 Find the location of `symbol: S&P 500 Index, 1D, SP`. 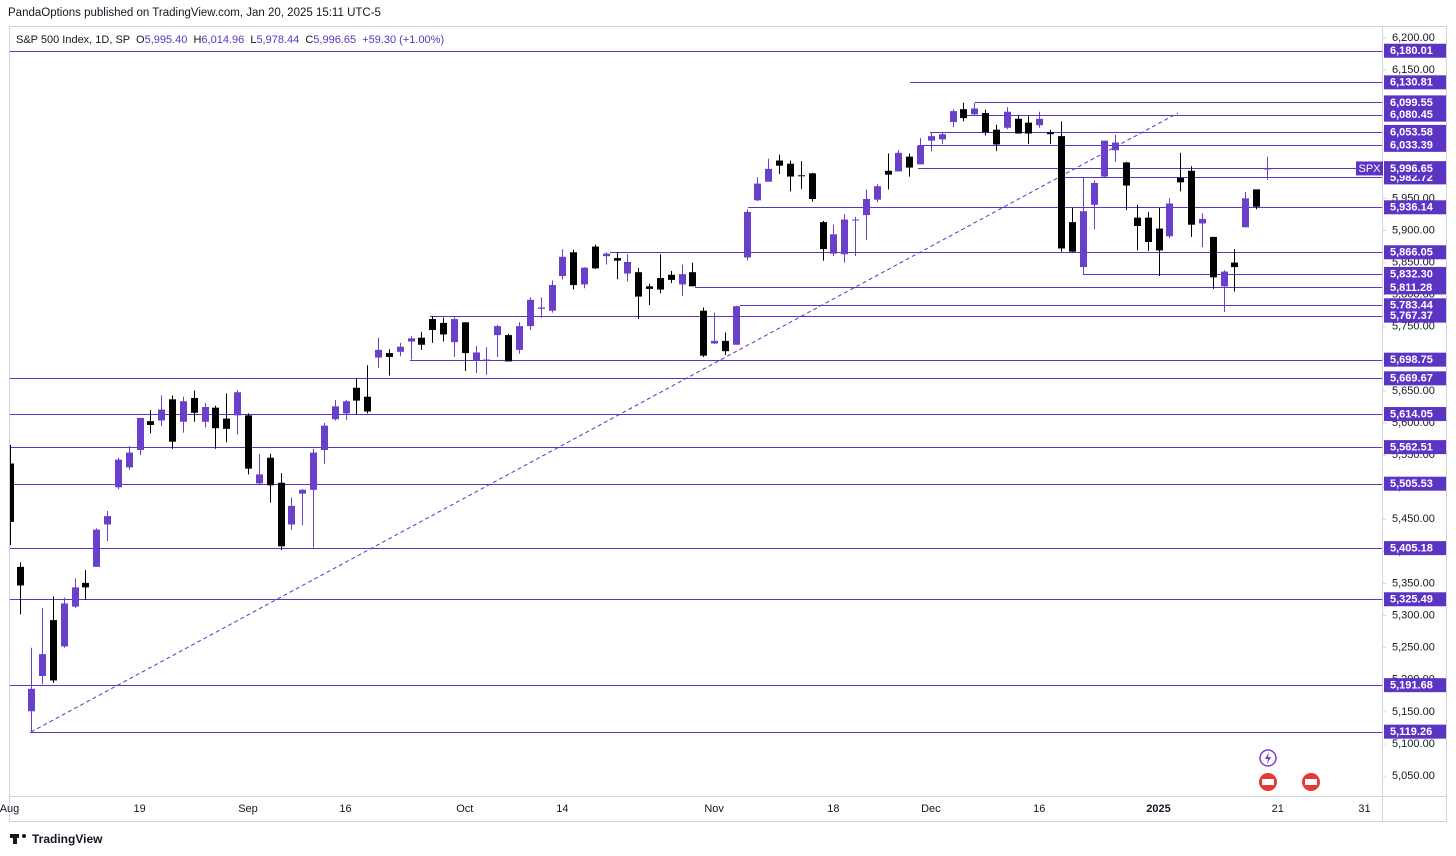

symbol: S&P 500 Index, 1D, SP is located at coordinates (73, 40).